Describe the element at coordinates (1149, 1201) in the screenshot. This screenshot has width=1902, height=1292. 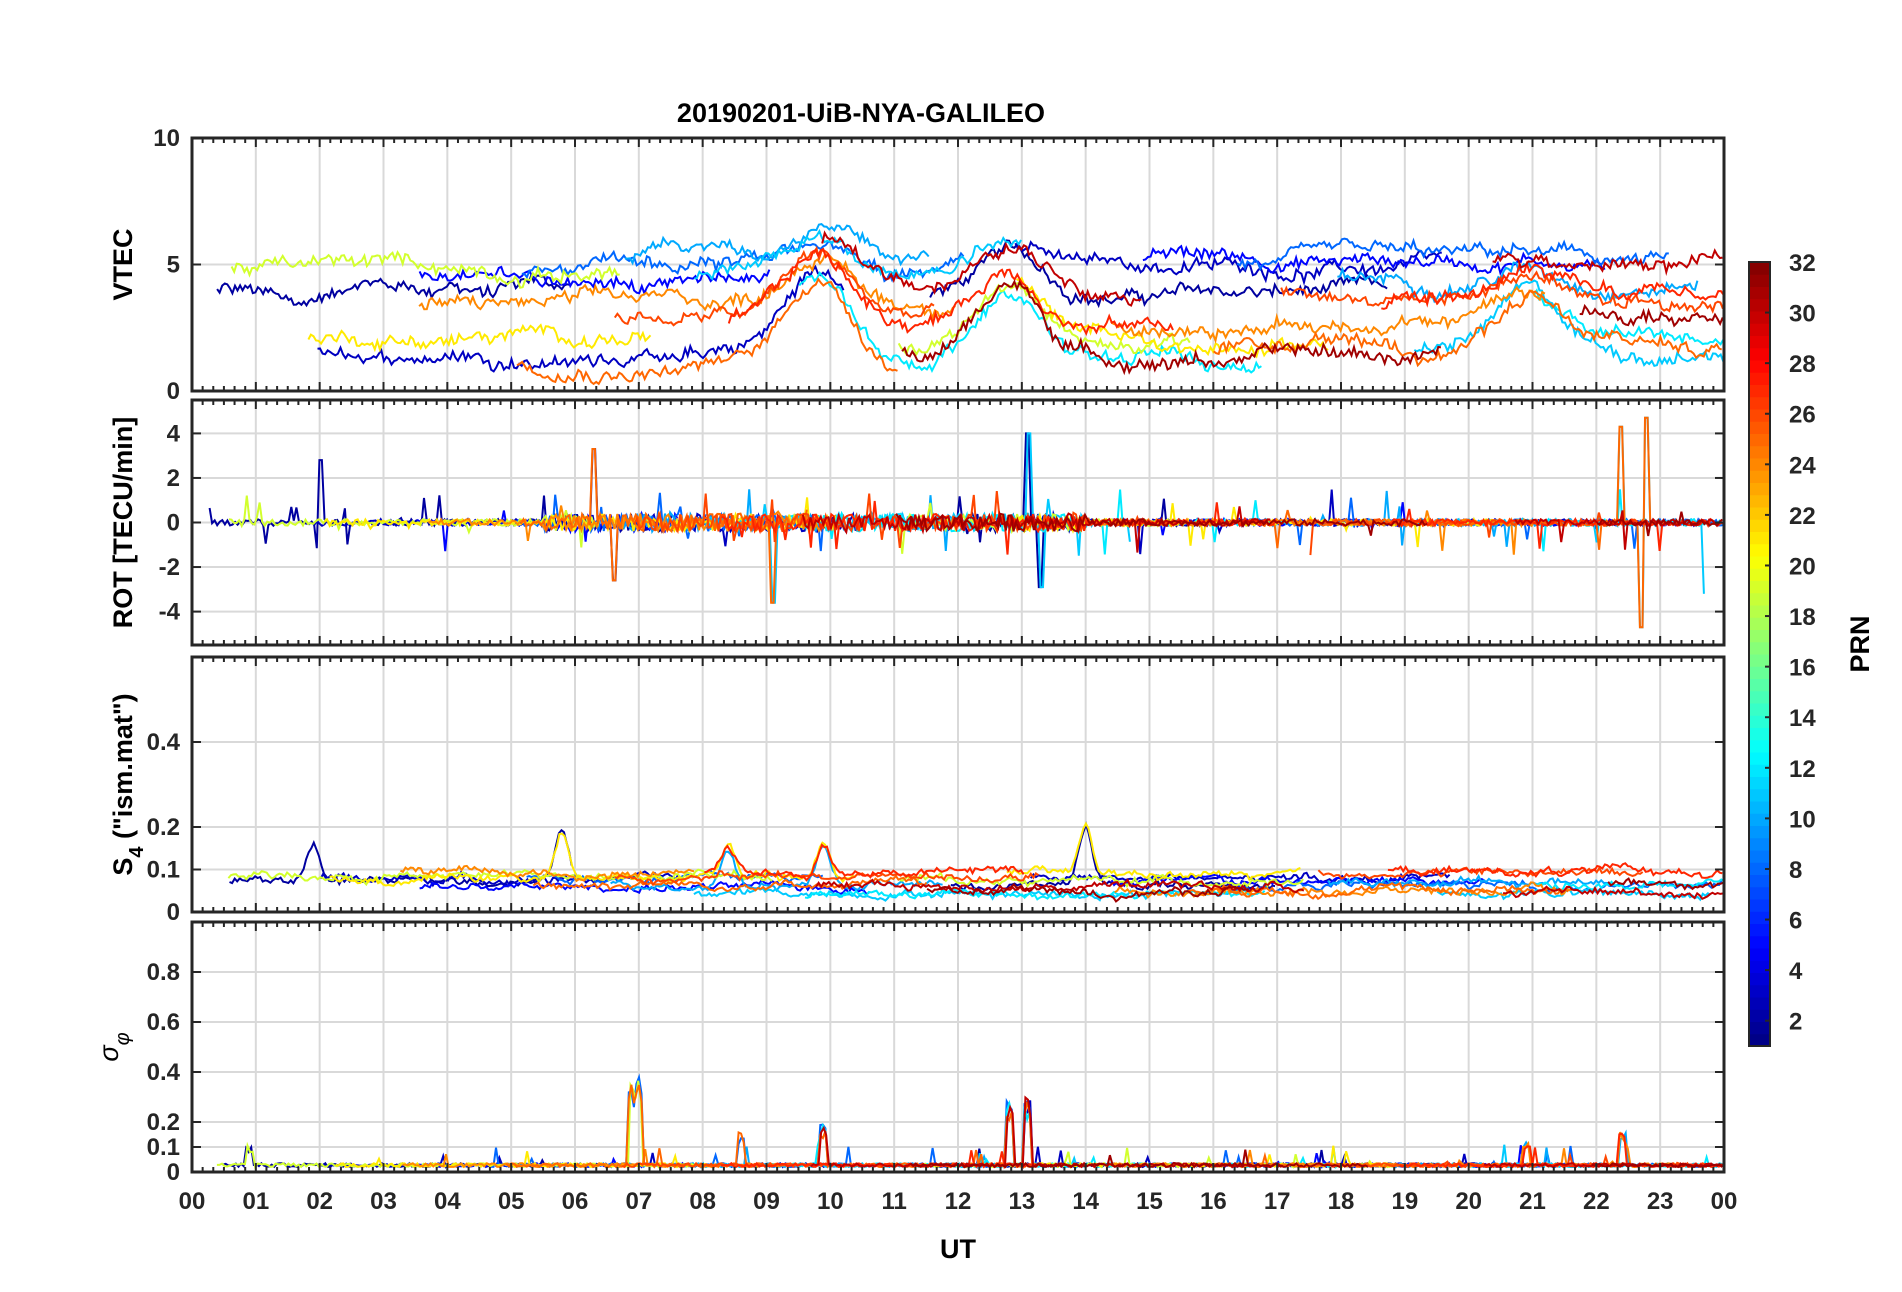
I see `x-tick-label: 15` at that location.